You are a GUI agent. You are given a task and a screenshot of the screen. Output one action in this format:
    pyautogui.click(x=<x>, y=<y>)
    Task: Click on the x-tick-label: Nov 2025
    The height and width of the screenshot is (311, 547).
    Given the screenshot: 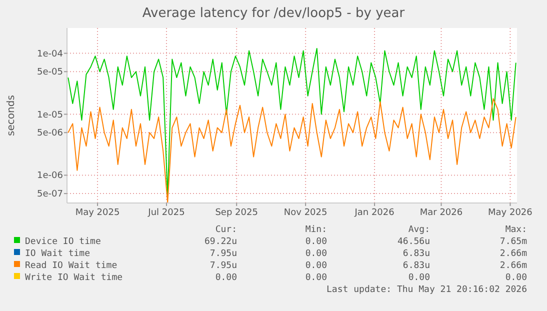 What is the action you would take?
    pyautogui.click(x=306, y=213)
    